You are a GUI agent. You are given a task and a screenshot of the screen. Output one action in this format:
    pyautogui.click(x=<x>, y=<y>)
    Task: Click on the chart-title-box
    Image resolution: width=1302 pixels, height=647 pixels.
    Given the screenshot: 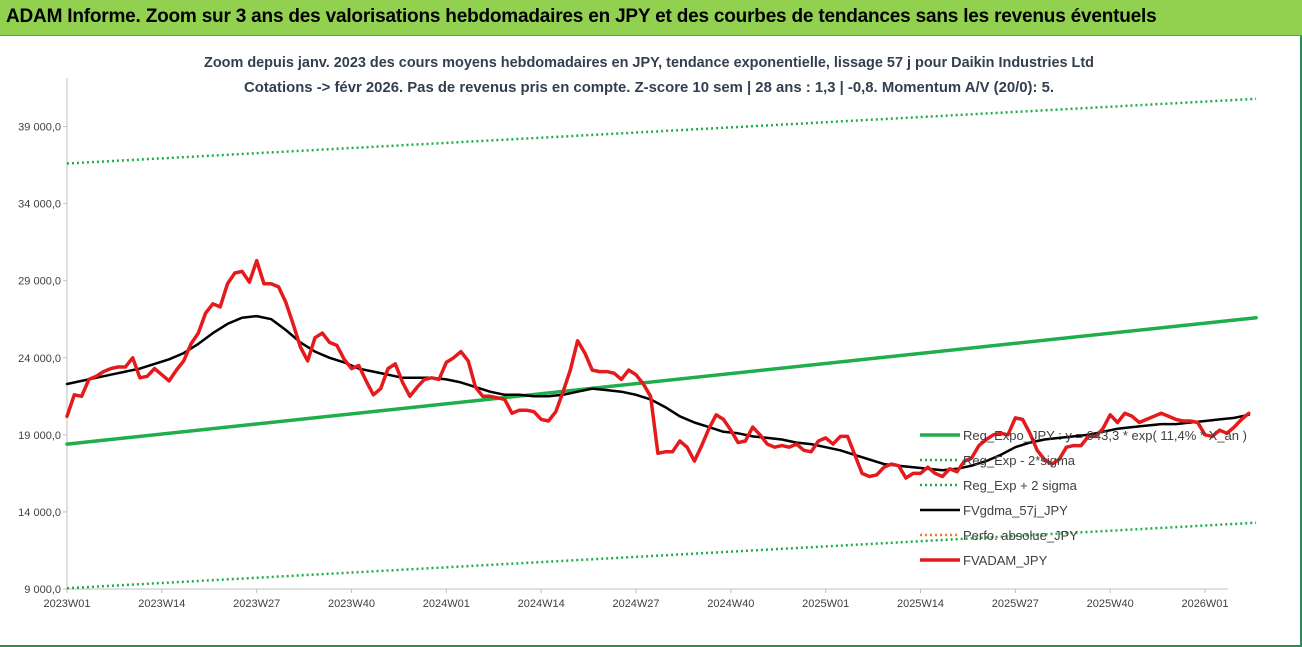 What is the action you would take?
    pyautogui.click(x=650, y=73)
    